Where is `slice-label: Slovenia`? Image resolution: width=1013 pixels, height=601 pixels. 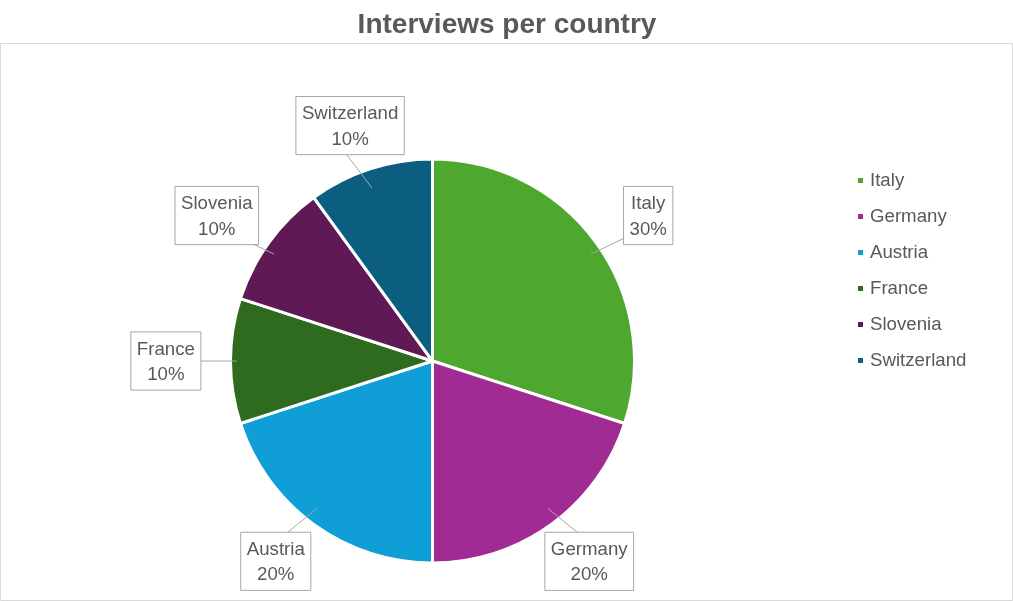
slice-label: Slovenia is located at coordinates (217, 203).